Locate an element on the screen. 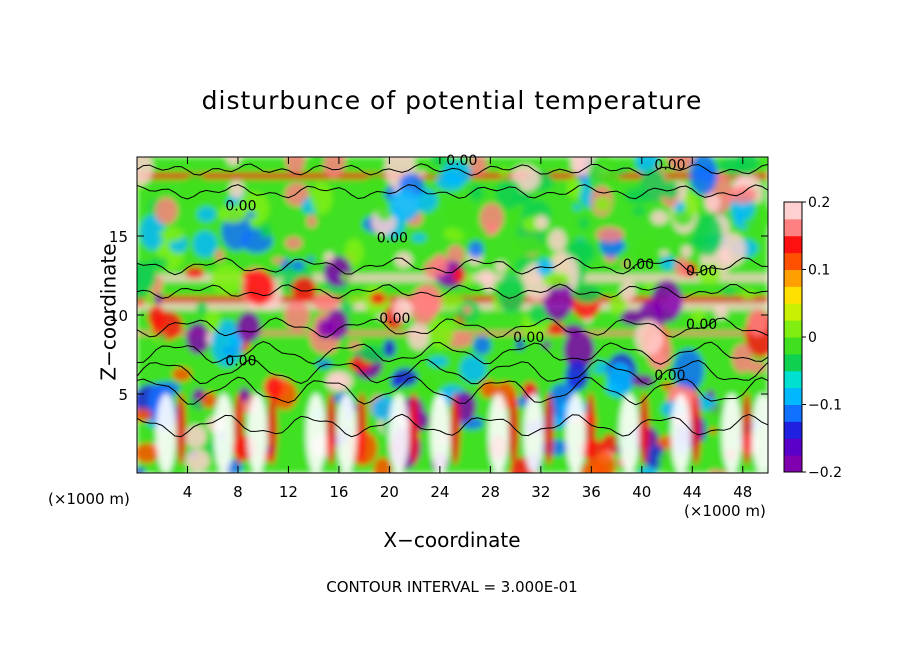 The width and height of the screenshot is (904, 654). colorbar: 0.2 0.1 0 −0.1 −0.2 is located at coordinates (812, 338).